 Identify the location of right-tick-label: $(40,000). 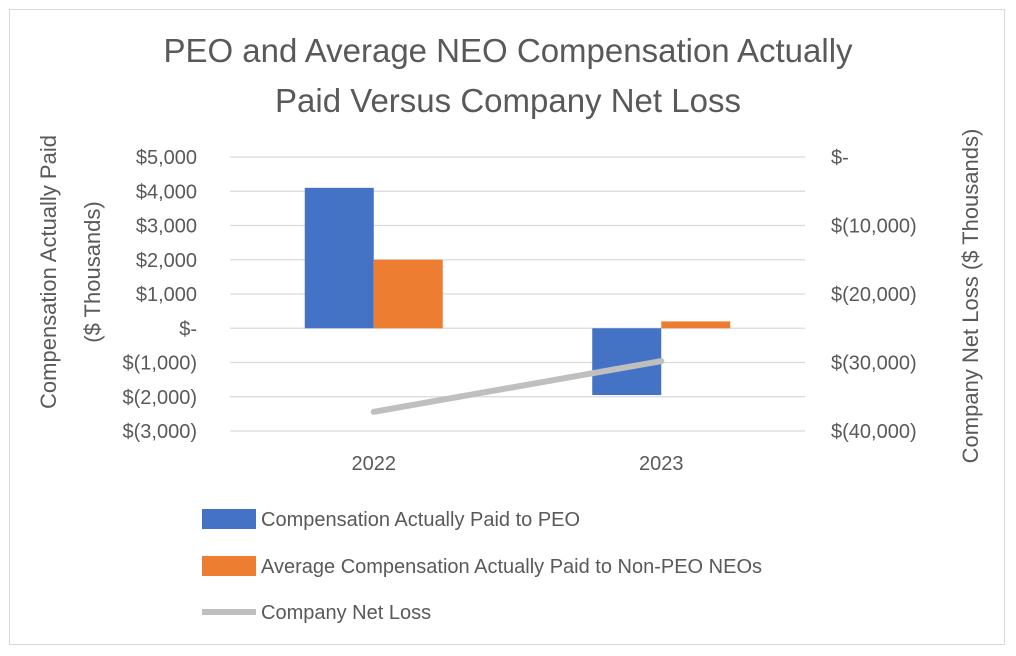
(874, 432).